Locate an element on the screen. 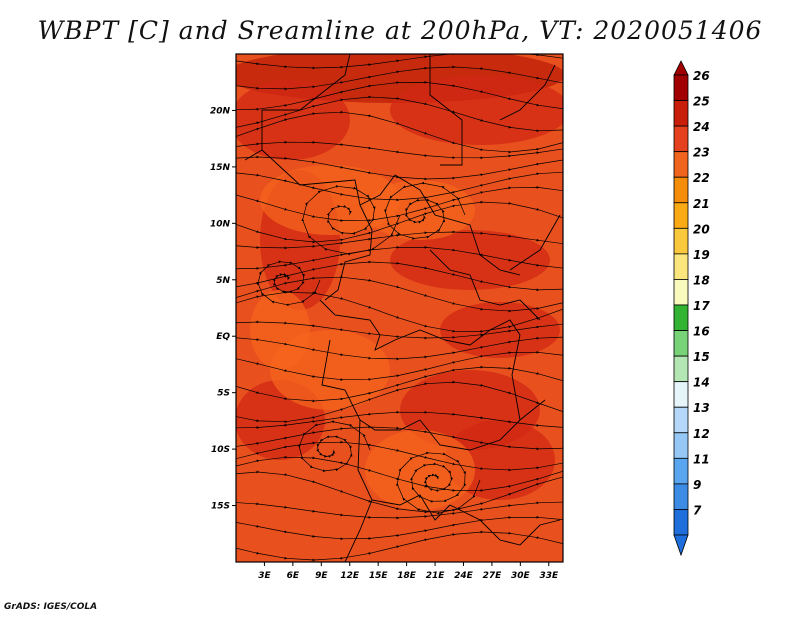  lon-label: 3E is located at coordinates (264, 576).